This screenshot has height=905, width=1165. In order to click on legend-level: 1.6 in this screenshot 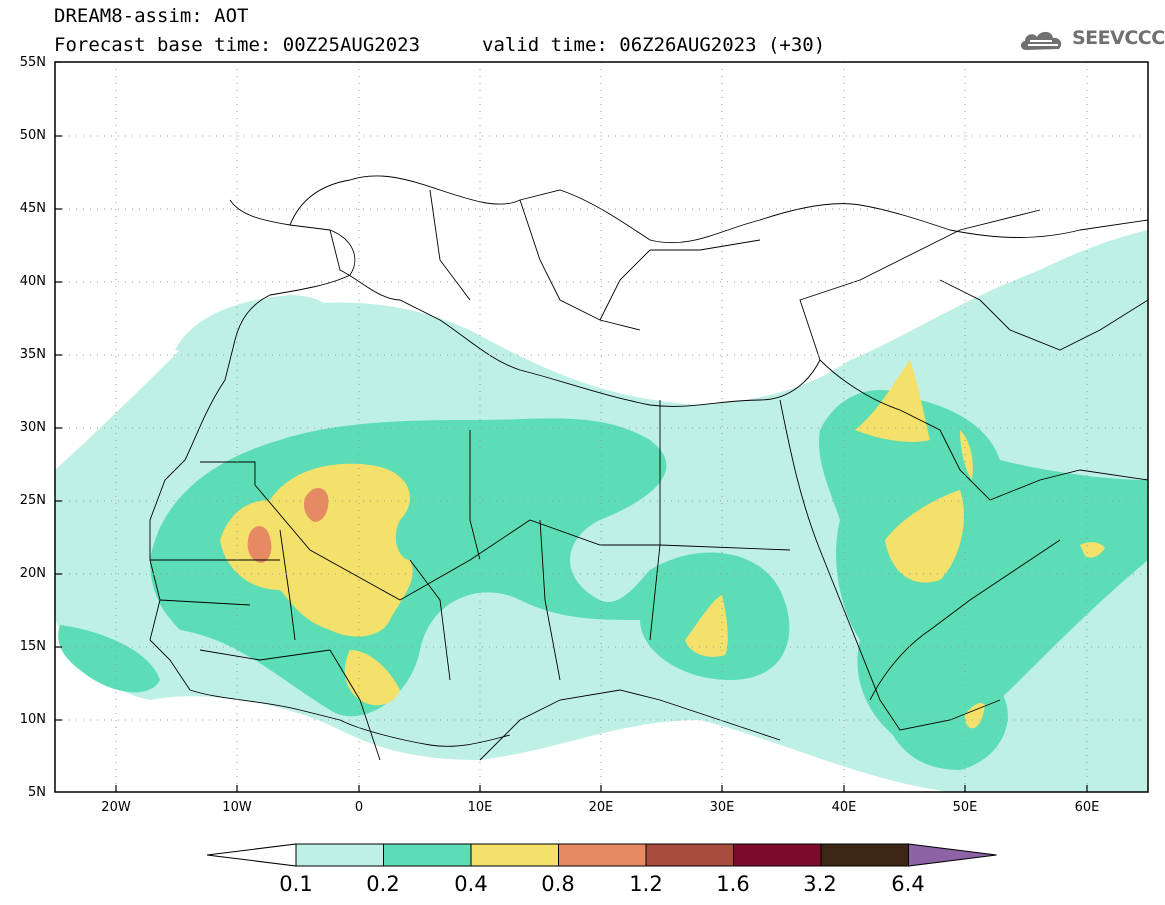, I will do `click(733, 884)`.